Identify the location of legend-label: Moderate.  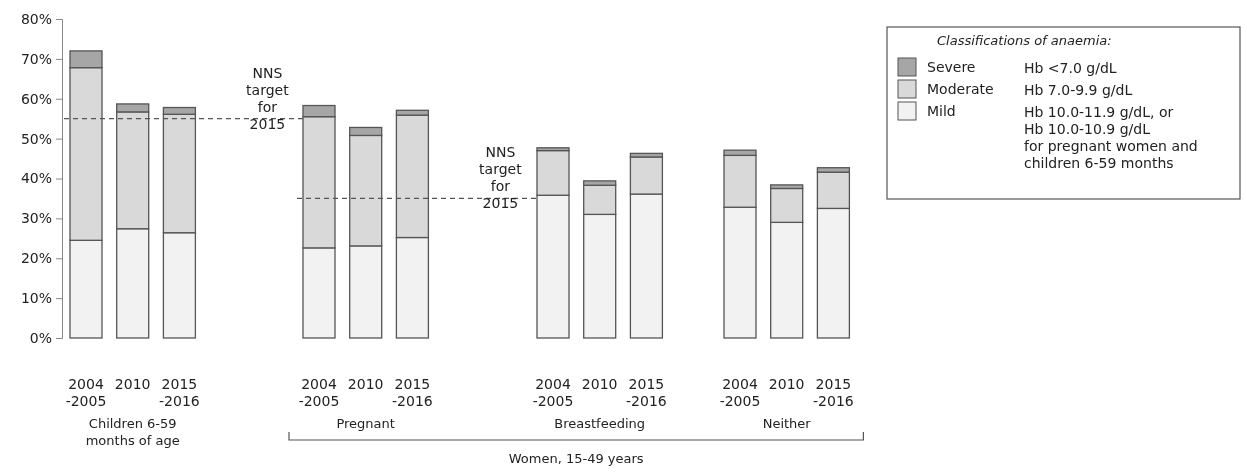
(960, 89).